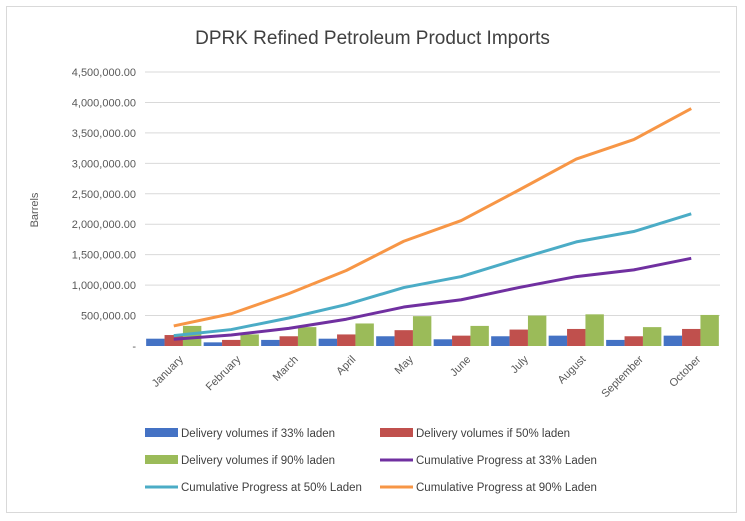 The height and width of the screenshot is (521, 745). I want to click on x-tick-label: July, so click(520, 364).